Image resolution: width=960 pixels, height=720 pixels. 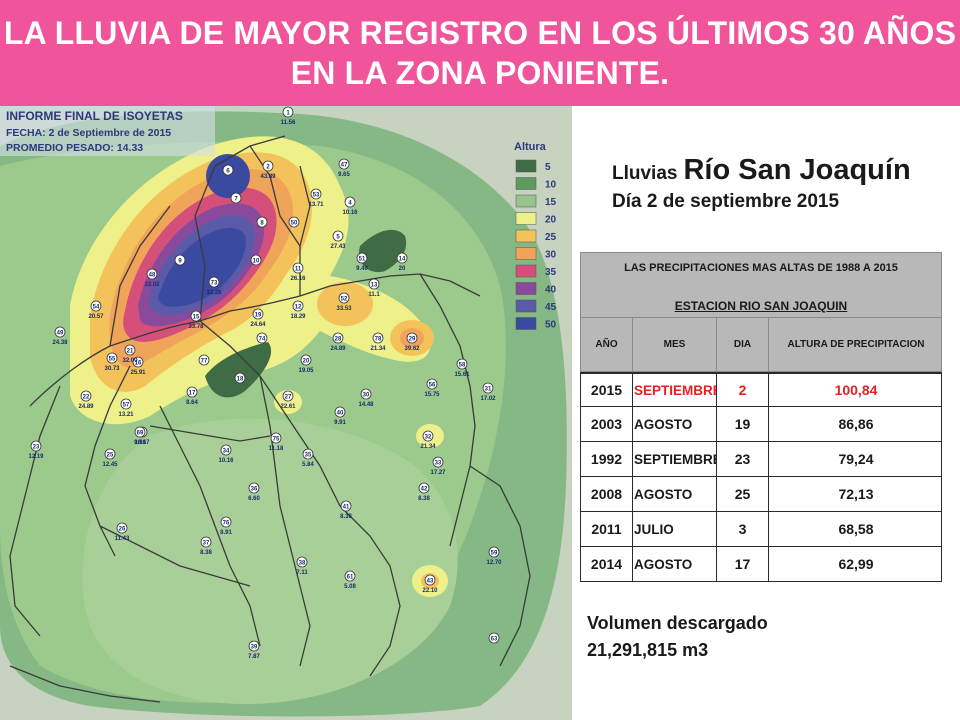 I want to click on station-id: 29, so click(x=412, y=340).